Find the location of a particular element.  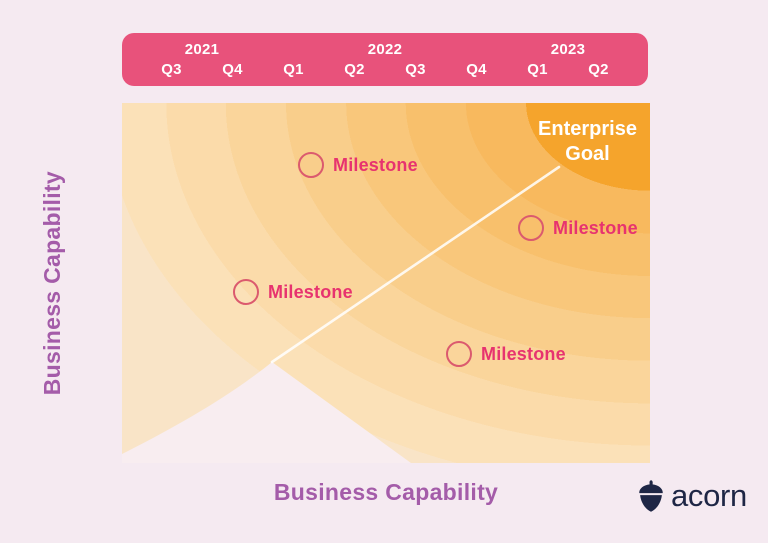

timeline-years-row: 2021 2022 2023 is located at coordinates (385, 50).